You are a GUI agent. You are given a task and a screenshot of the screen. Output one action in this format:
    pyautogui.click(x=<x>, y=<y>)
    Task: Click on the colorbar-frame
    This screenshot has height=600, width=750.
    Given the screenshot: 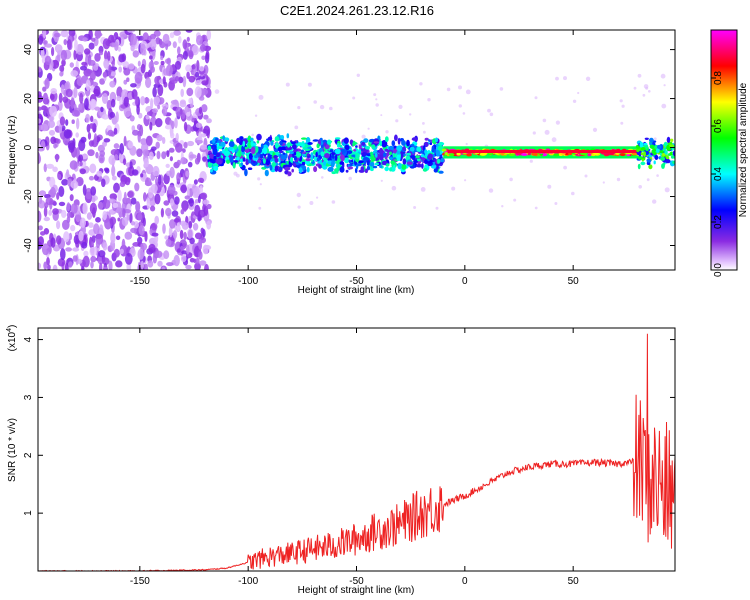 What is the action you would take?
    pyautogui.click(x=724, y=150)
    